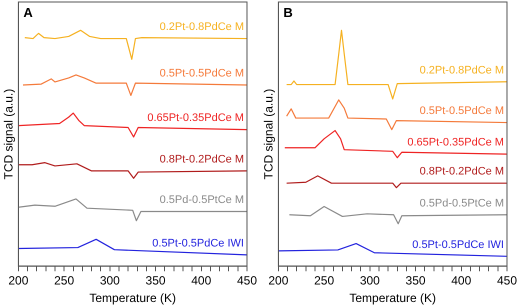 The image size is (520, 306). Describe the element at coordinates (28, 12) in the screenshot. I see `chart-title: A` at that location.